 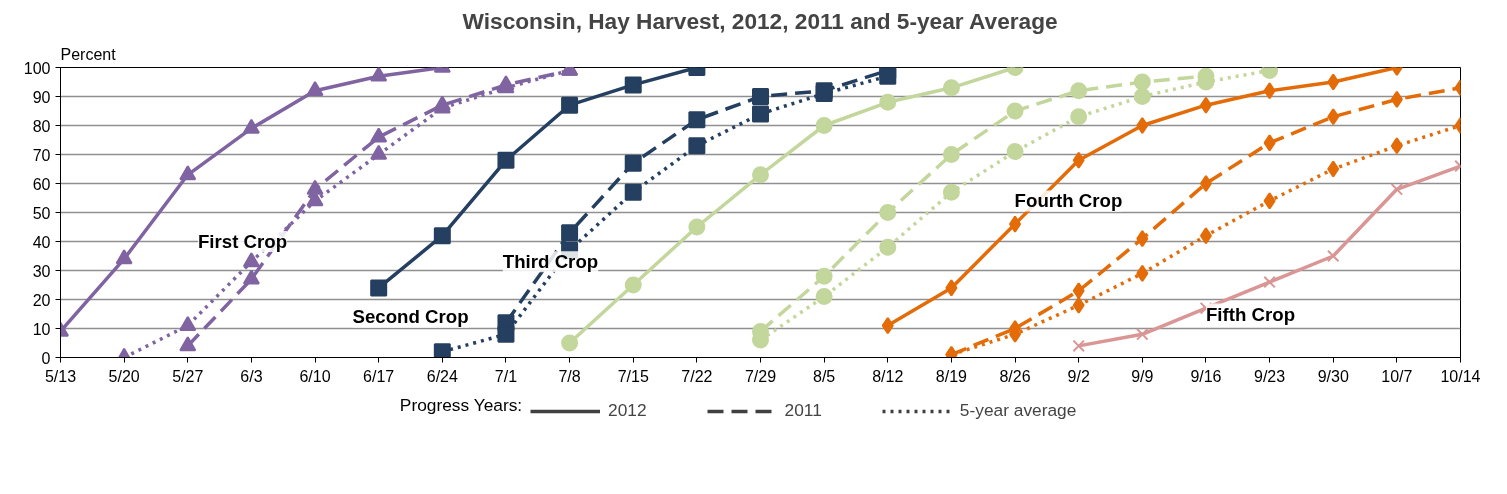 I want to click on annotation: Fifth Crop, so click(x=1250, y=314).